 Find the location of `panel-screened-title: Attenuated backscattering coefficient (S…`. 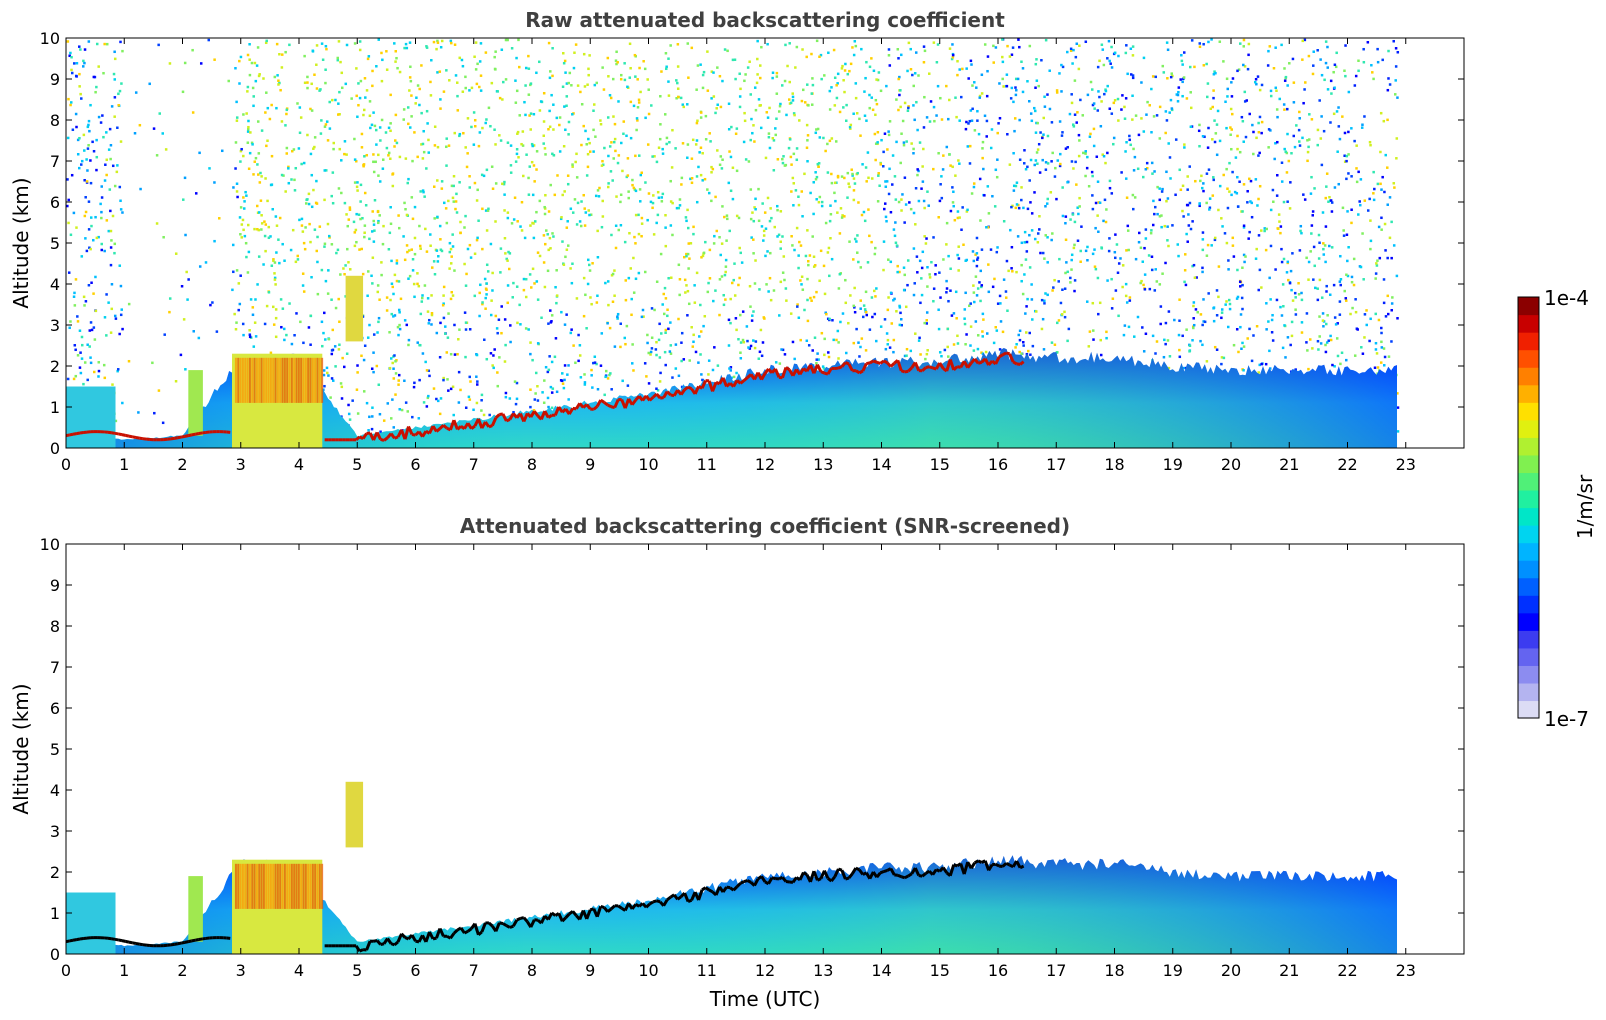

panel-screened-title: Attenuated backscattering coefficient (S… is located at coordinates (765, 526).